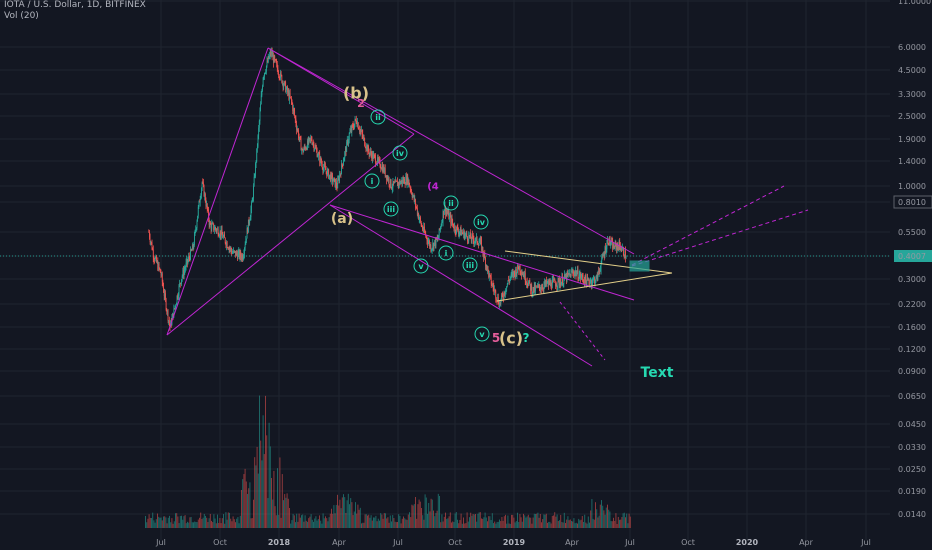 The image size is (932, 550). I want to click on y-tick-label: 0.8010, so click(912, 202).